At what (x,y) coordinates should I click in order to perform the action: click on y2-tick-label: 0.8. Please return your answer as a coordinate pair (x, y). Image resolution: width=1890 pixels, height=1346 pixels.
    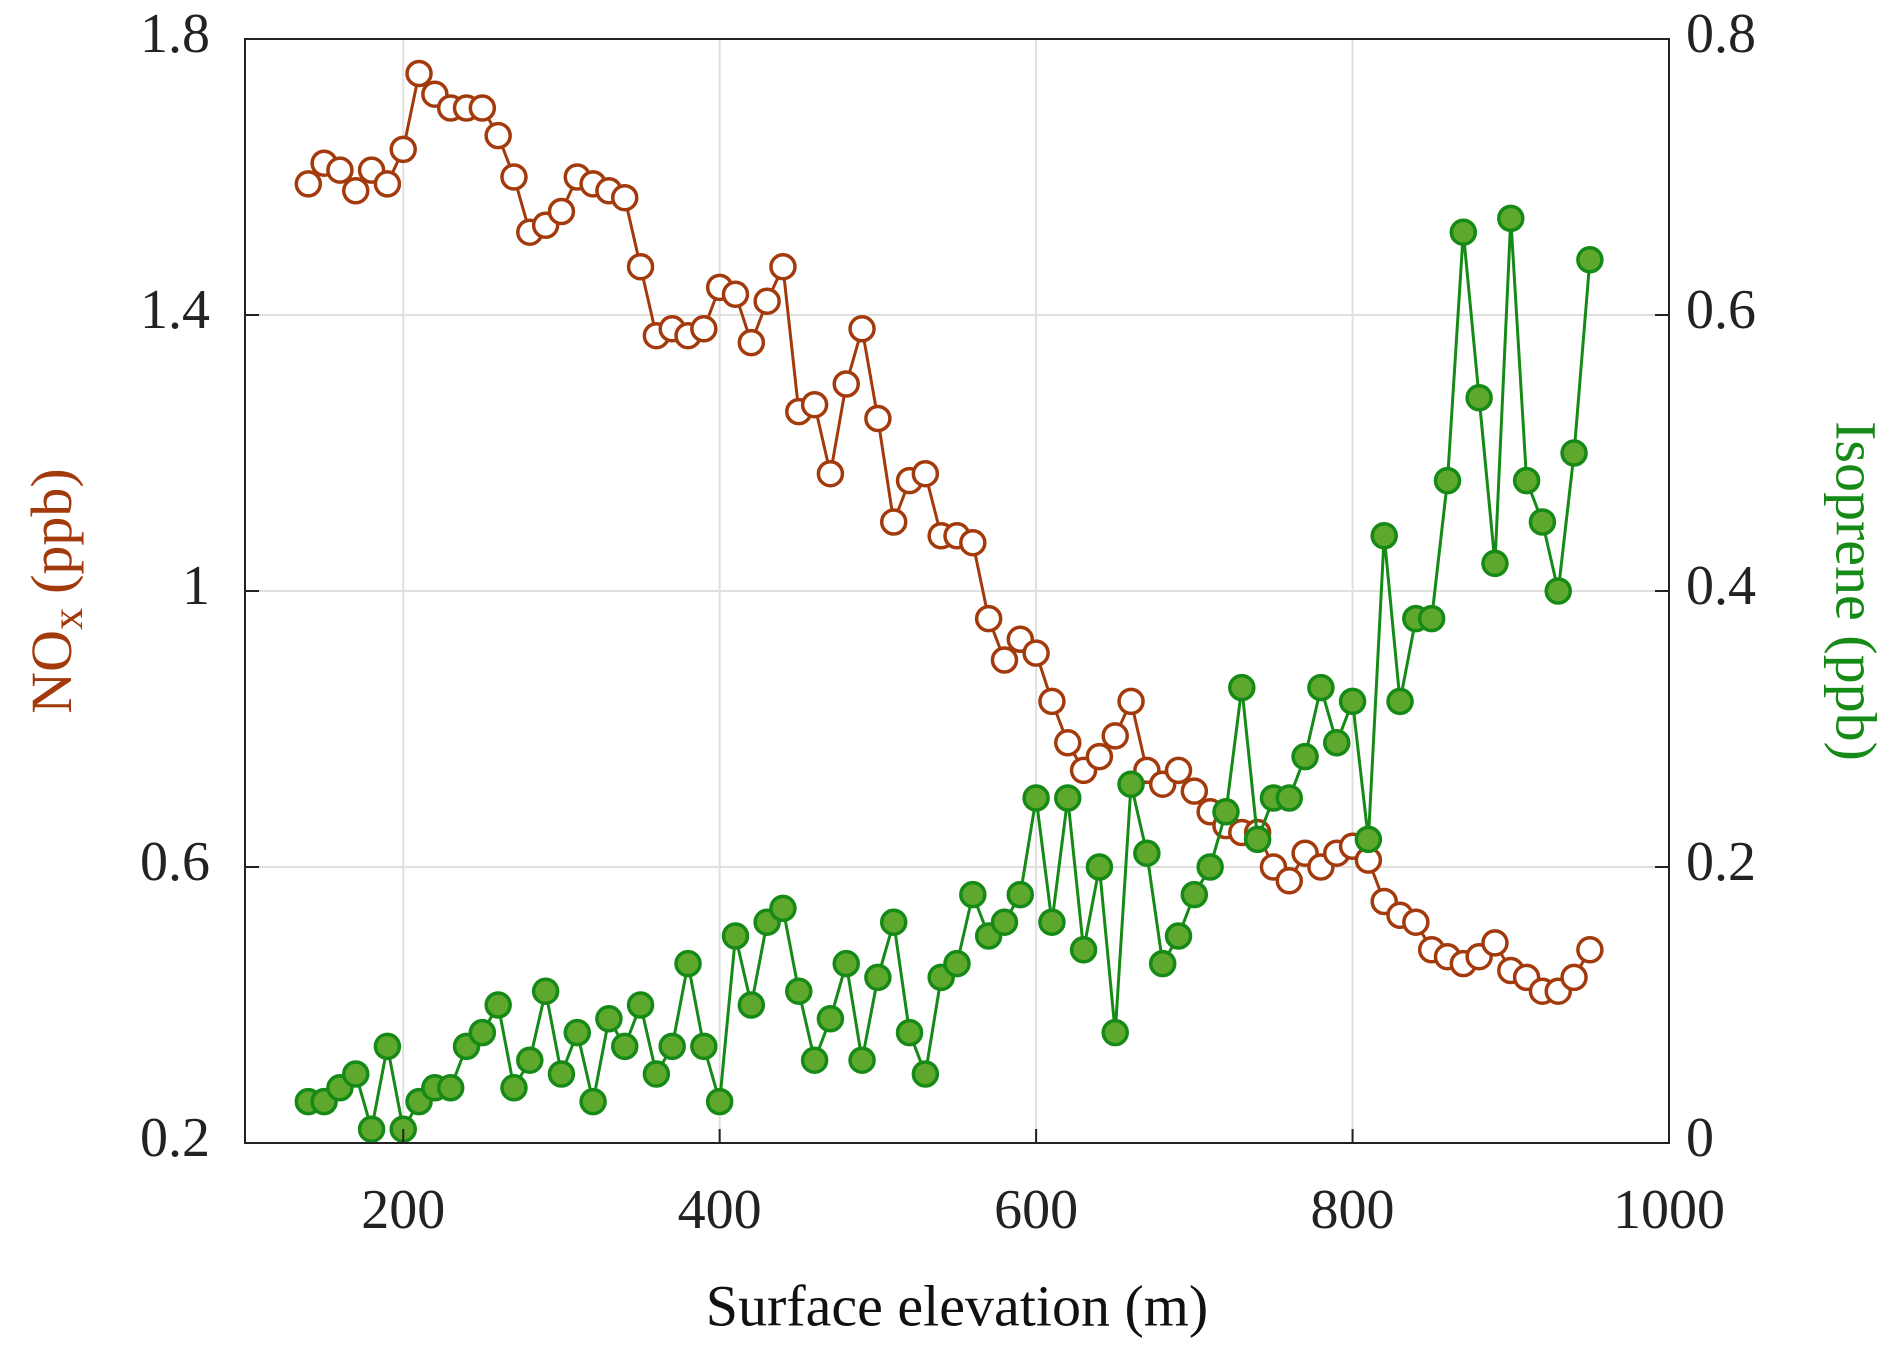
    Looking at the image, I should click on (1721, 34).